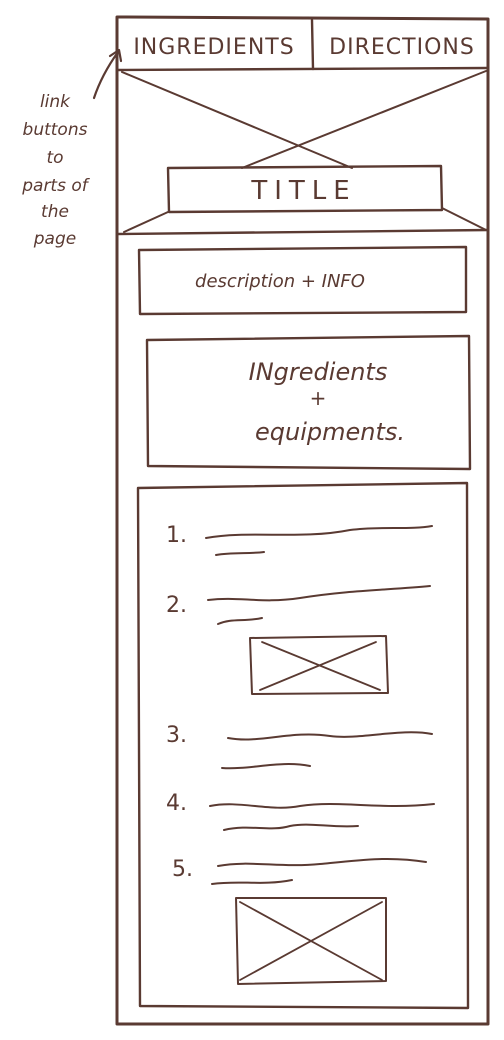  I want to click on hero-cross-line-a, so click(237, 120).